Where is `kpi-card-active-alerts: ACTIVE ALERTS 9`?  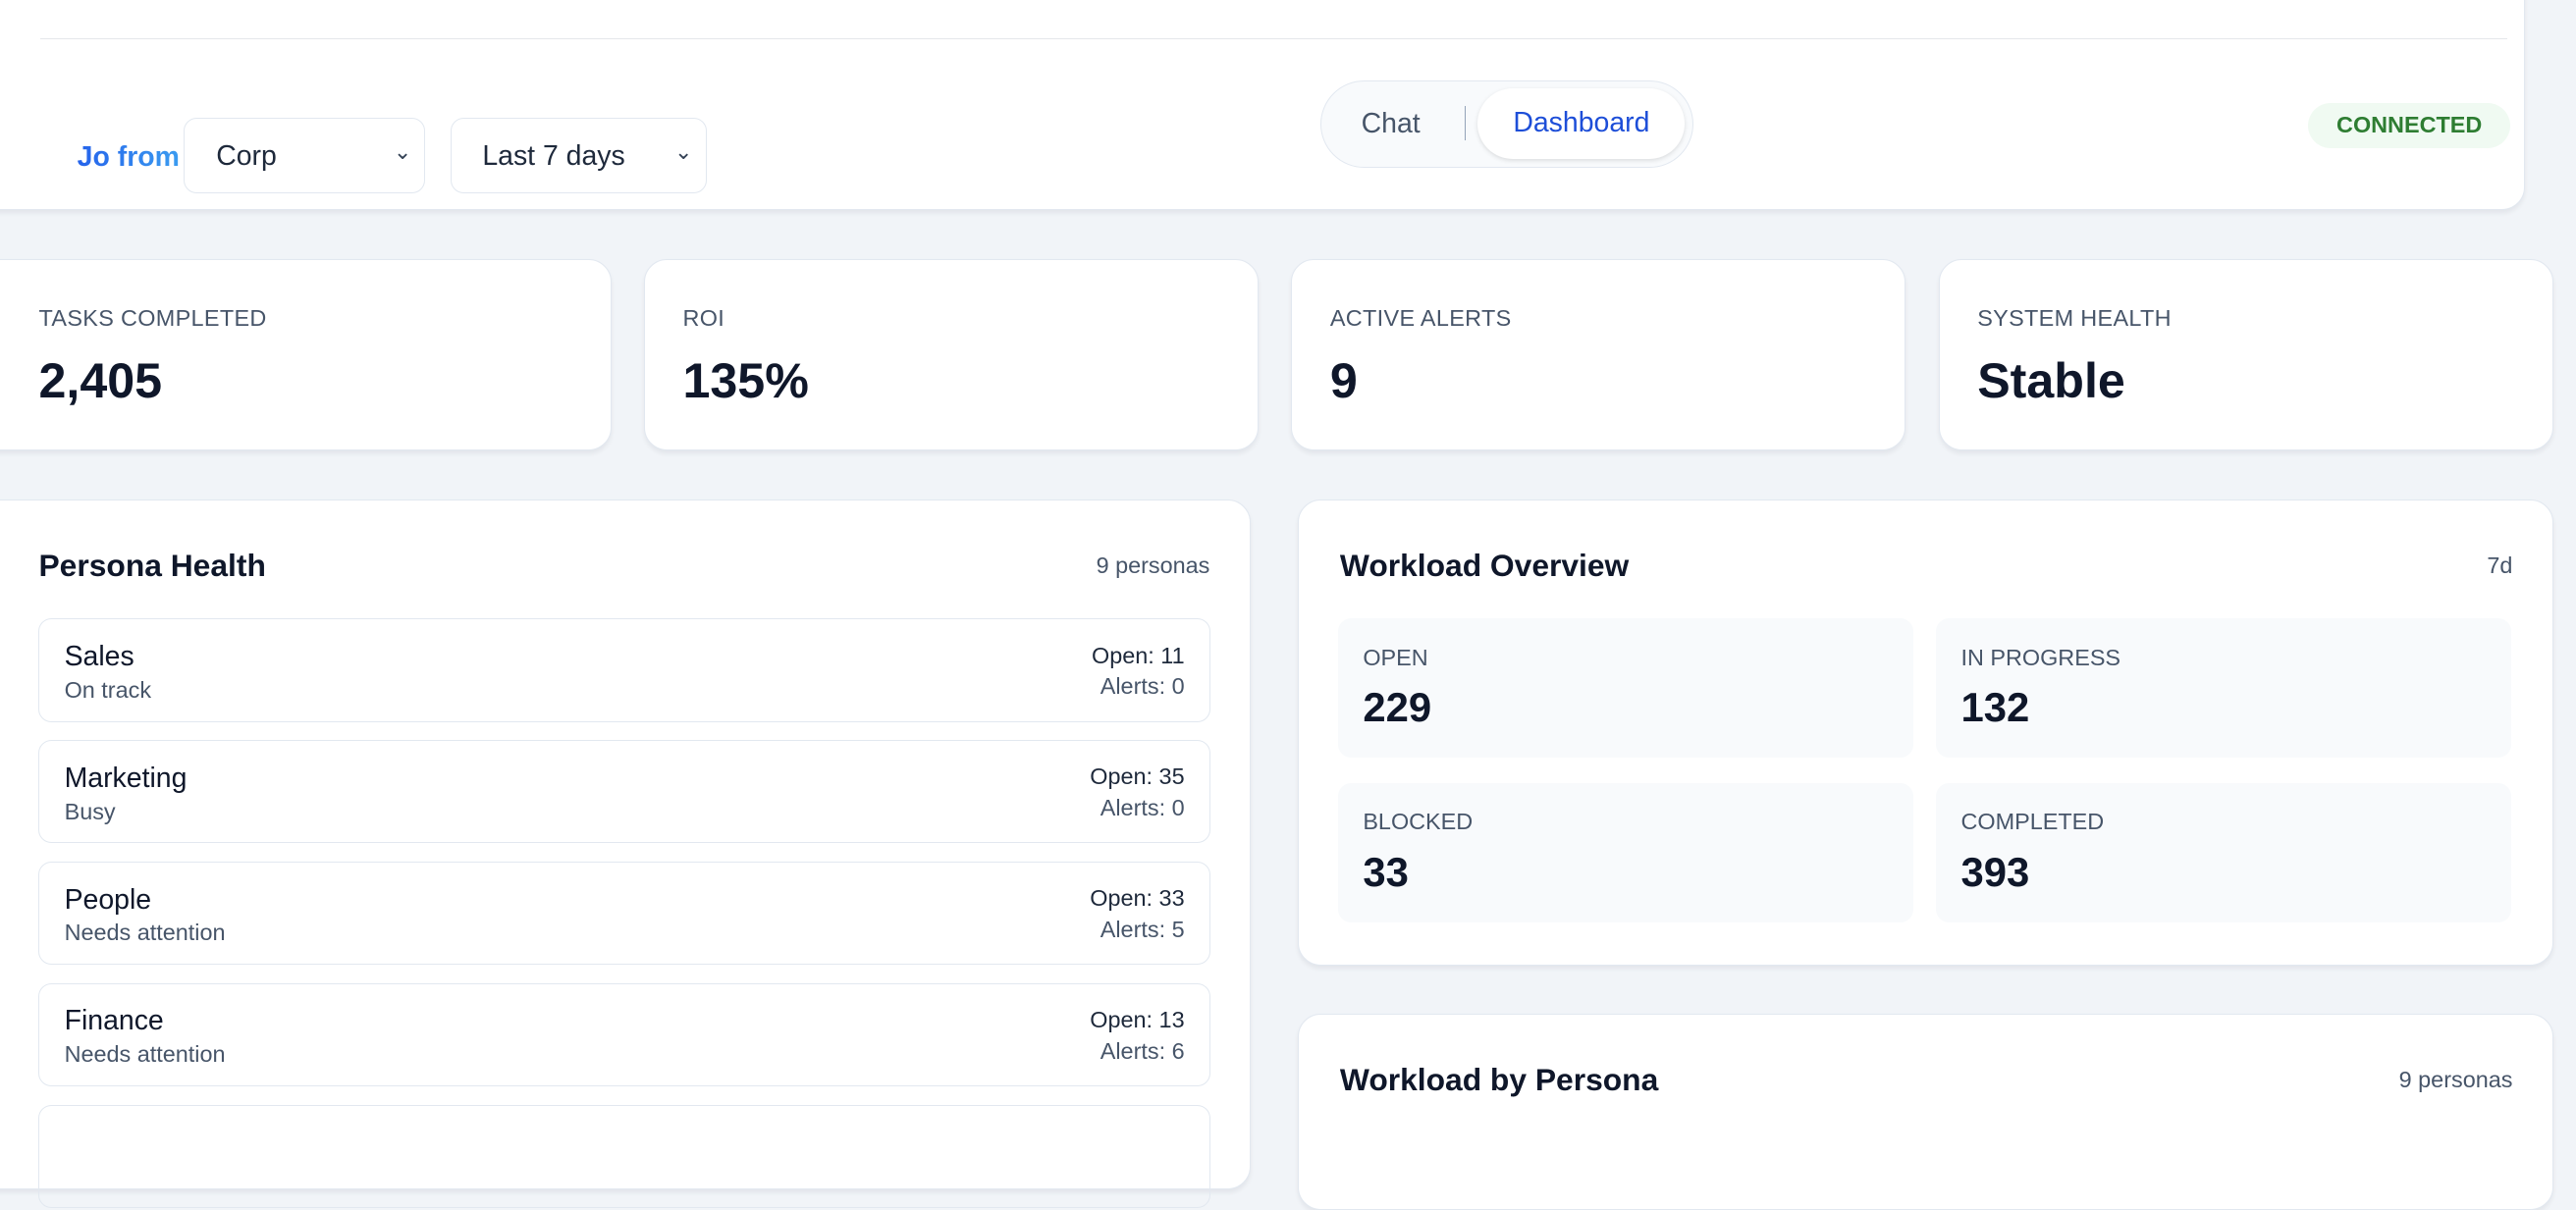 kpi-card-active-alerts: ACTIVE ALERTS 9 is located at coordinates (1598, 355).